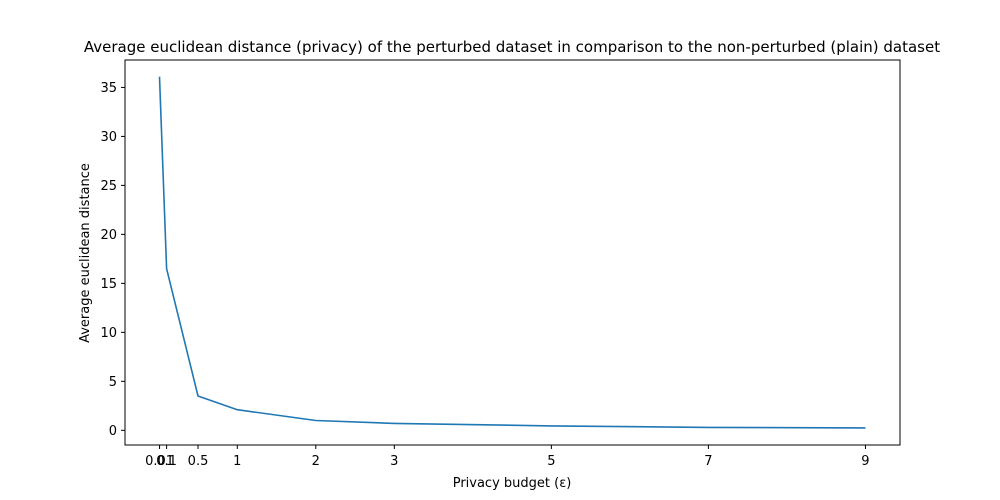  I want to click on x-tick-label: 0.01, so click(159, 461).